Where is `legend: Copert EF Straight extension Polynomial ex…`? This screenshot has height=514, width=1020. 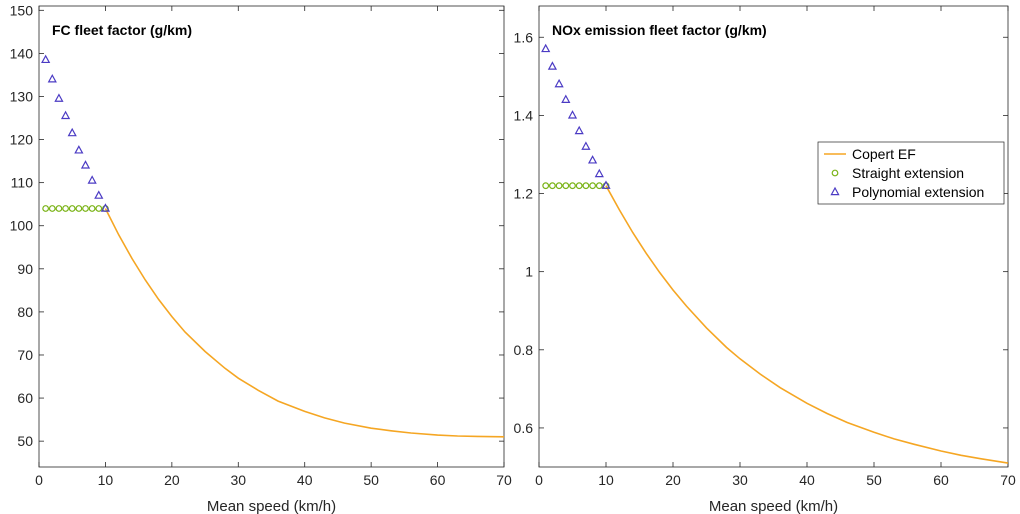
legend: Copert EF Straight extension Polynomial ex… is located at coordinates (911, 173).